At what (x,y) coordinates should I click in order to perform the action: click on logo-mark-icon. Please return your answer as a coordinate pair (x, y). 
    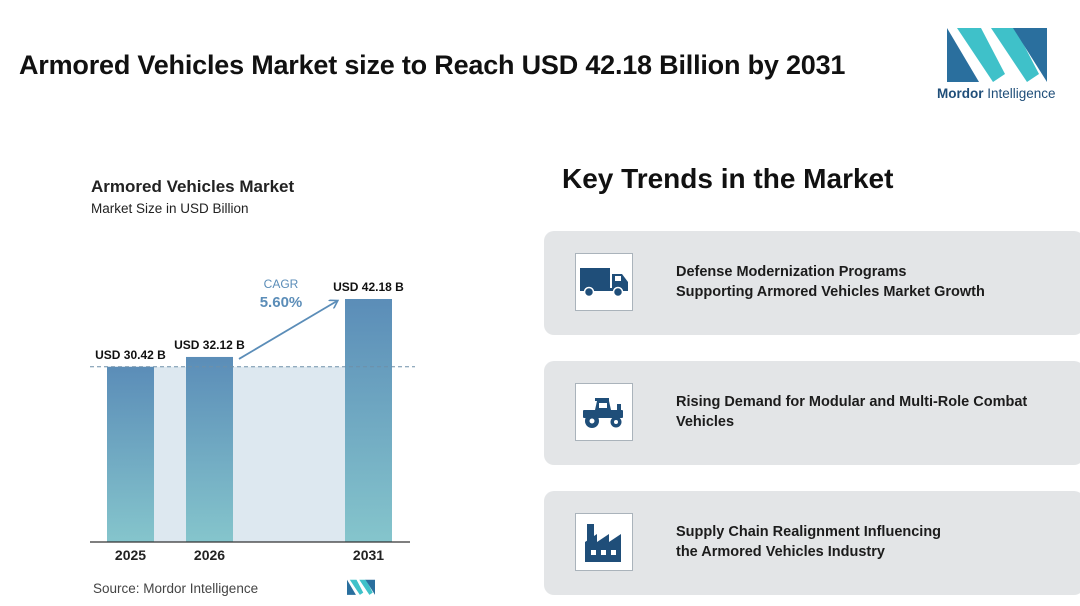
    Looking at the image, I should click on (997, 55).